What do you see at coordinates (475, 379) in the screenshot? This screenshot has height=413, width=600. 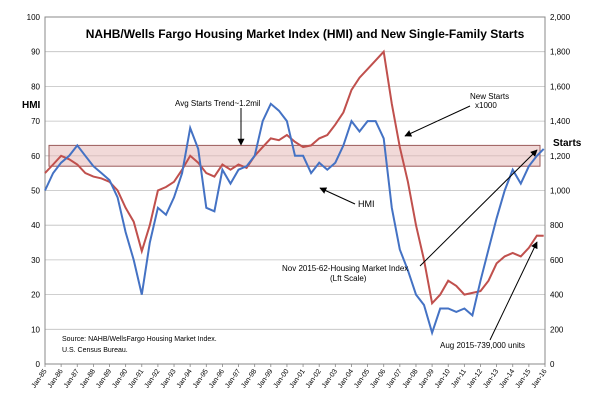 I see `x-tick-label: Jan-12` at bounding box center [475, 379].